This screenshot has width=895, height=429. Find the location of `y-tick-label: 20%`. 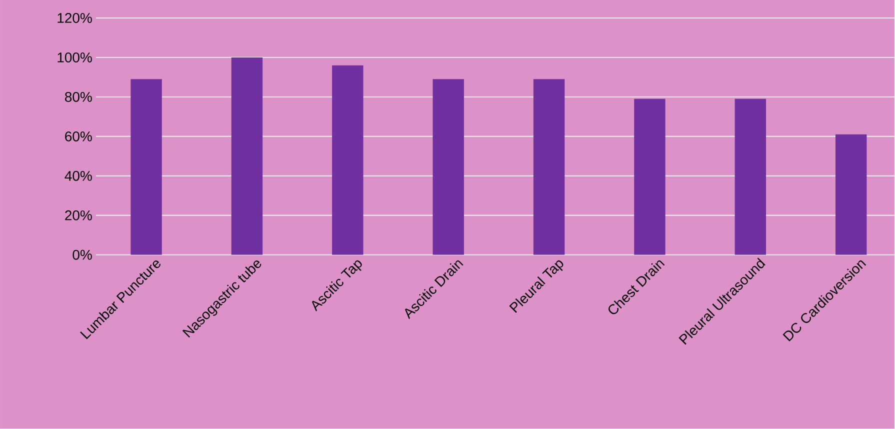

y-tick-label: 20% is located at coordinates (78, 215).